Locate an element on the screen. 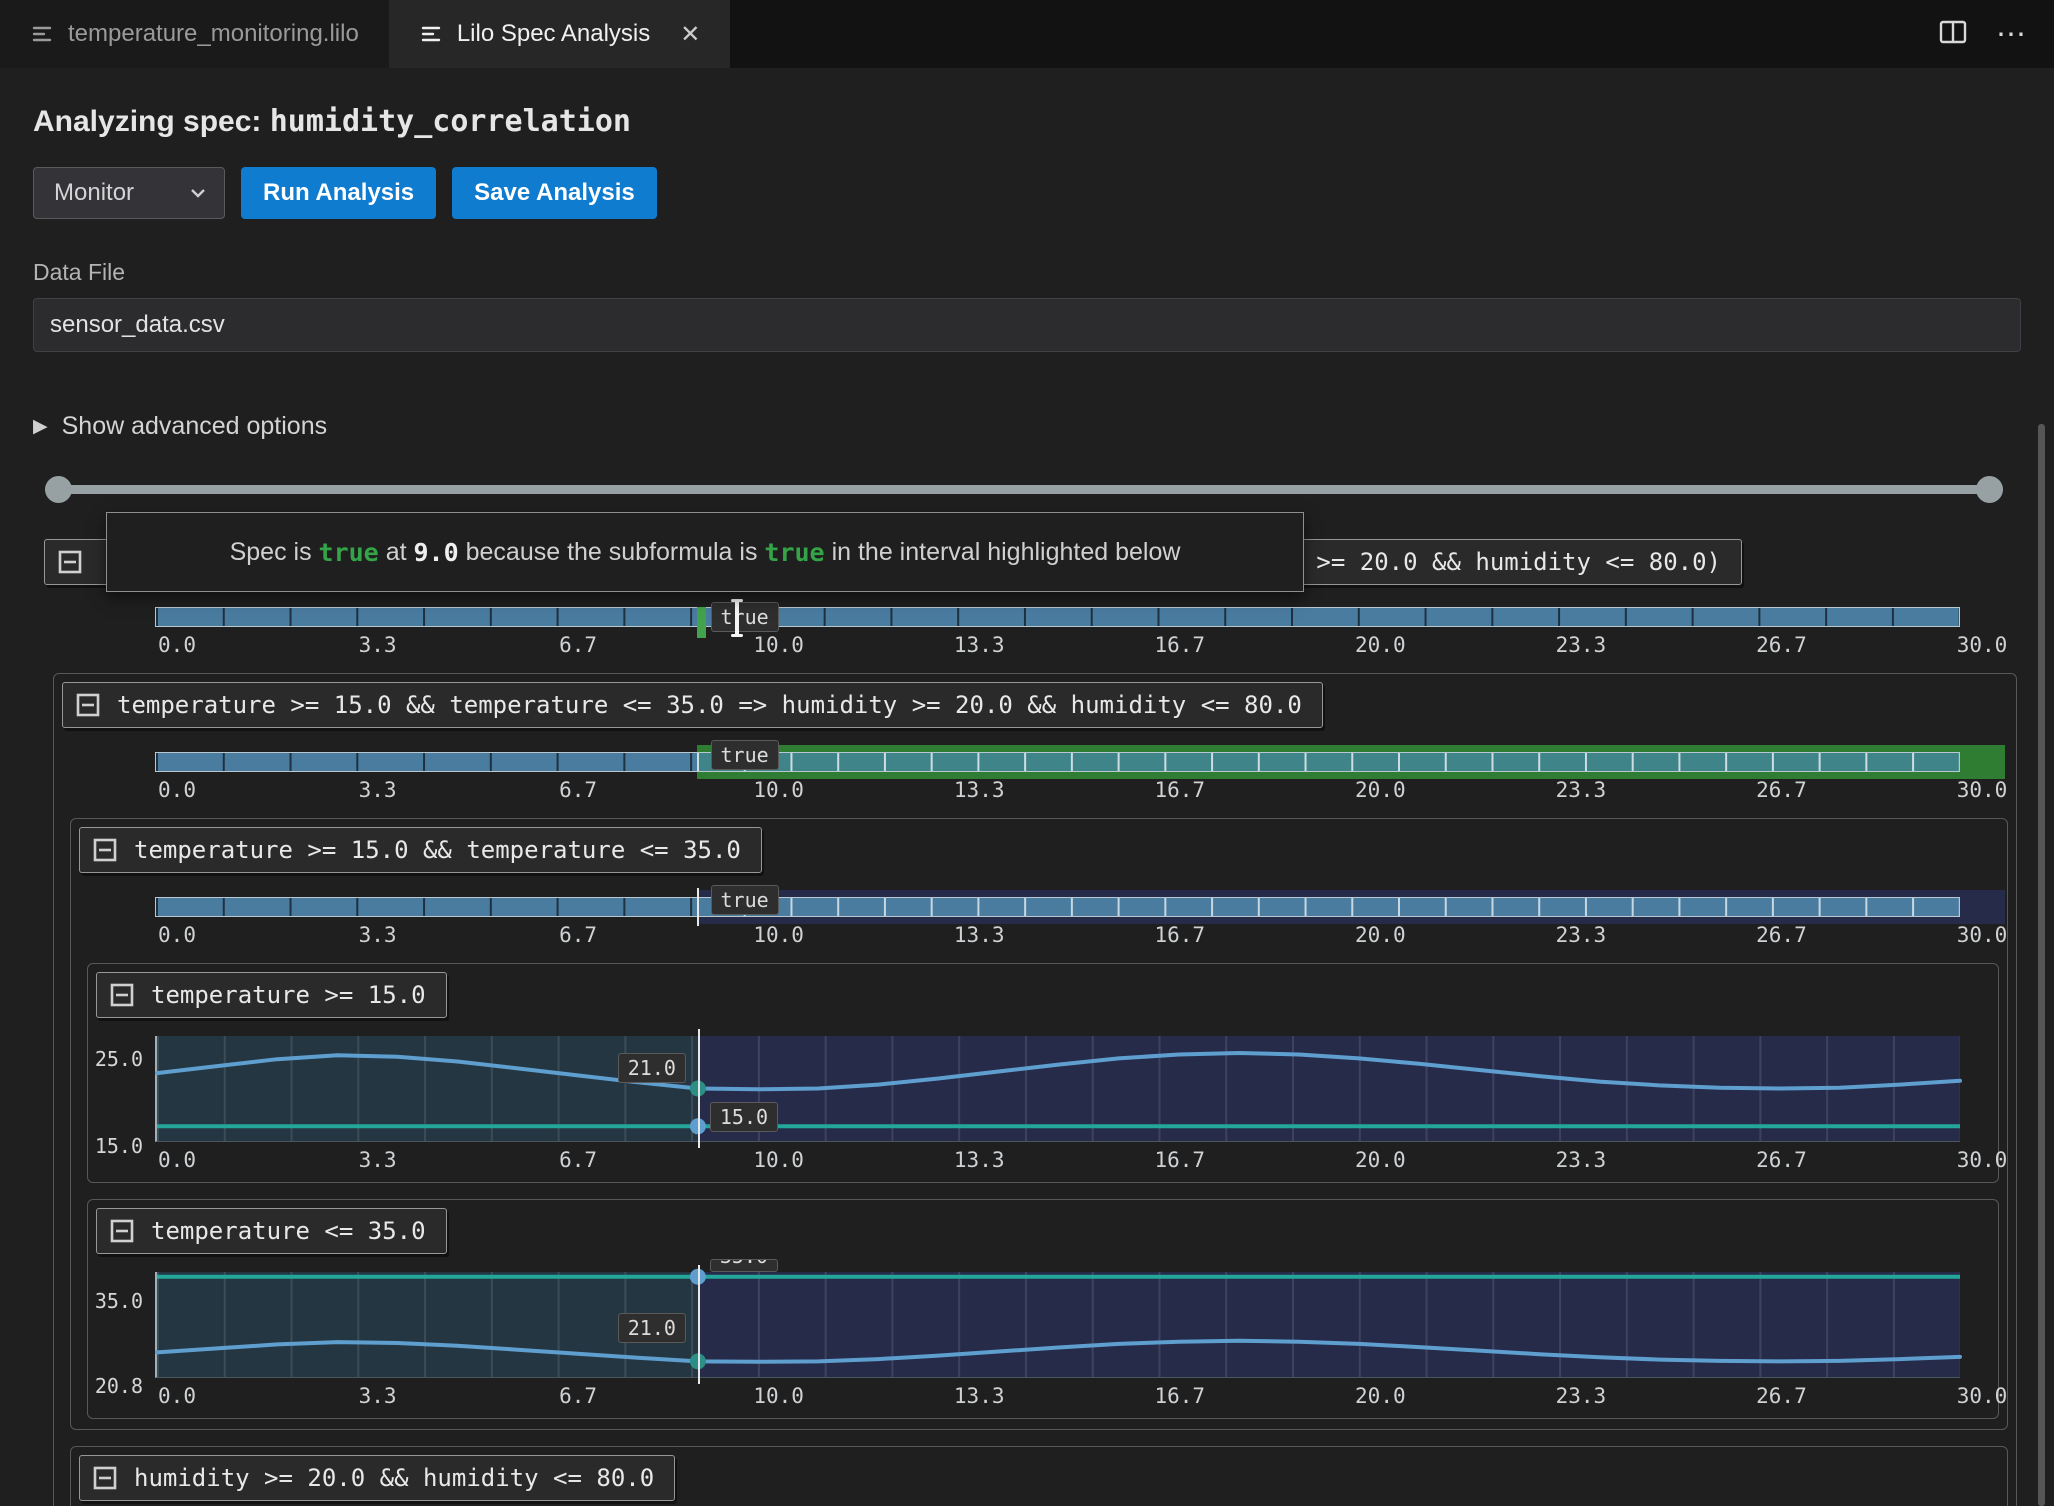 The height and width of the screenshot is (1506, 2054). page-title: Analyzing spec: humidity_correlation is located at coordinates (332, 121).